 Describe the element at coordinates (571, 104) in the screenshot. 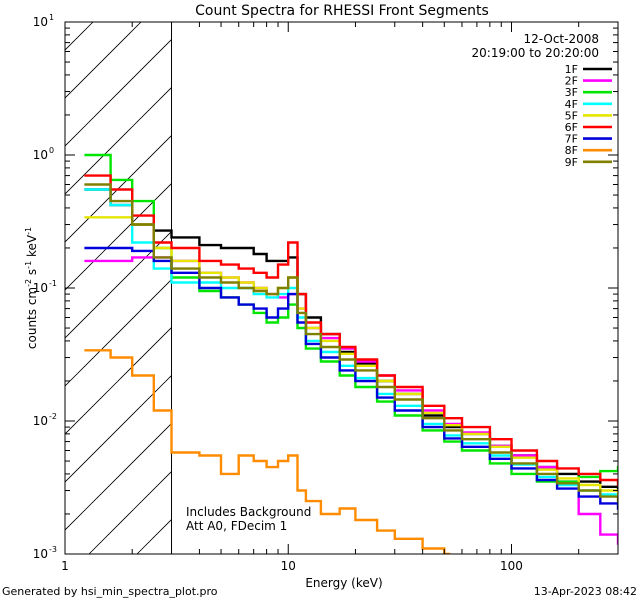

I see `legend-label-4F: 4F` at that location.